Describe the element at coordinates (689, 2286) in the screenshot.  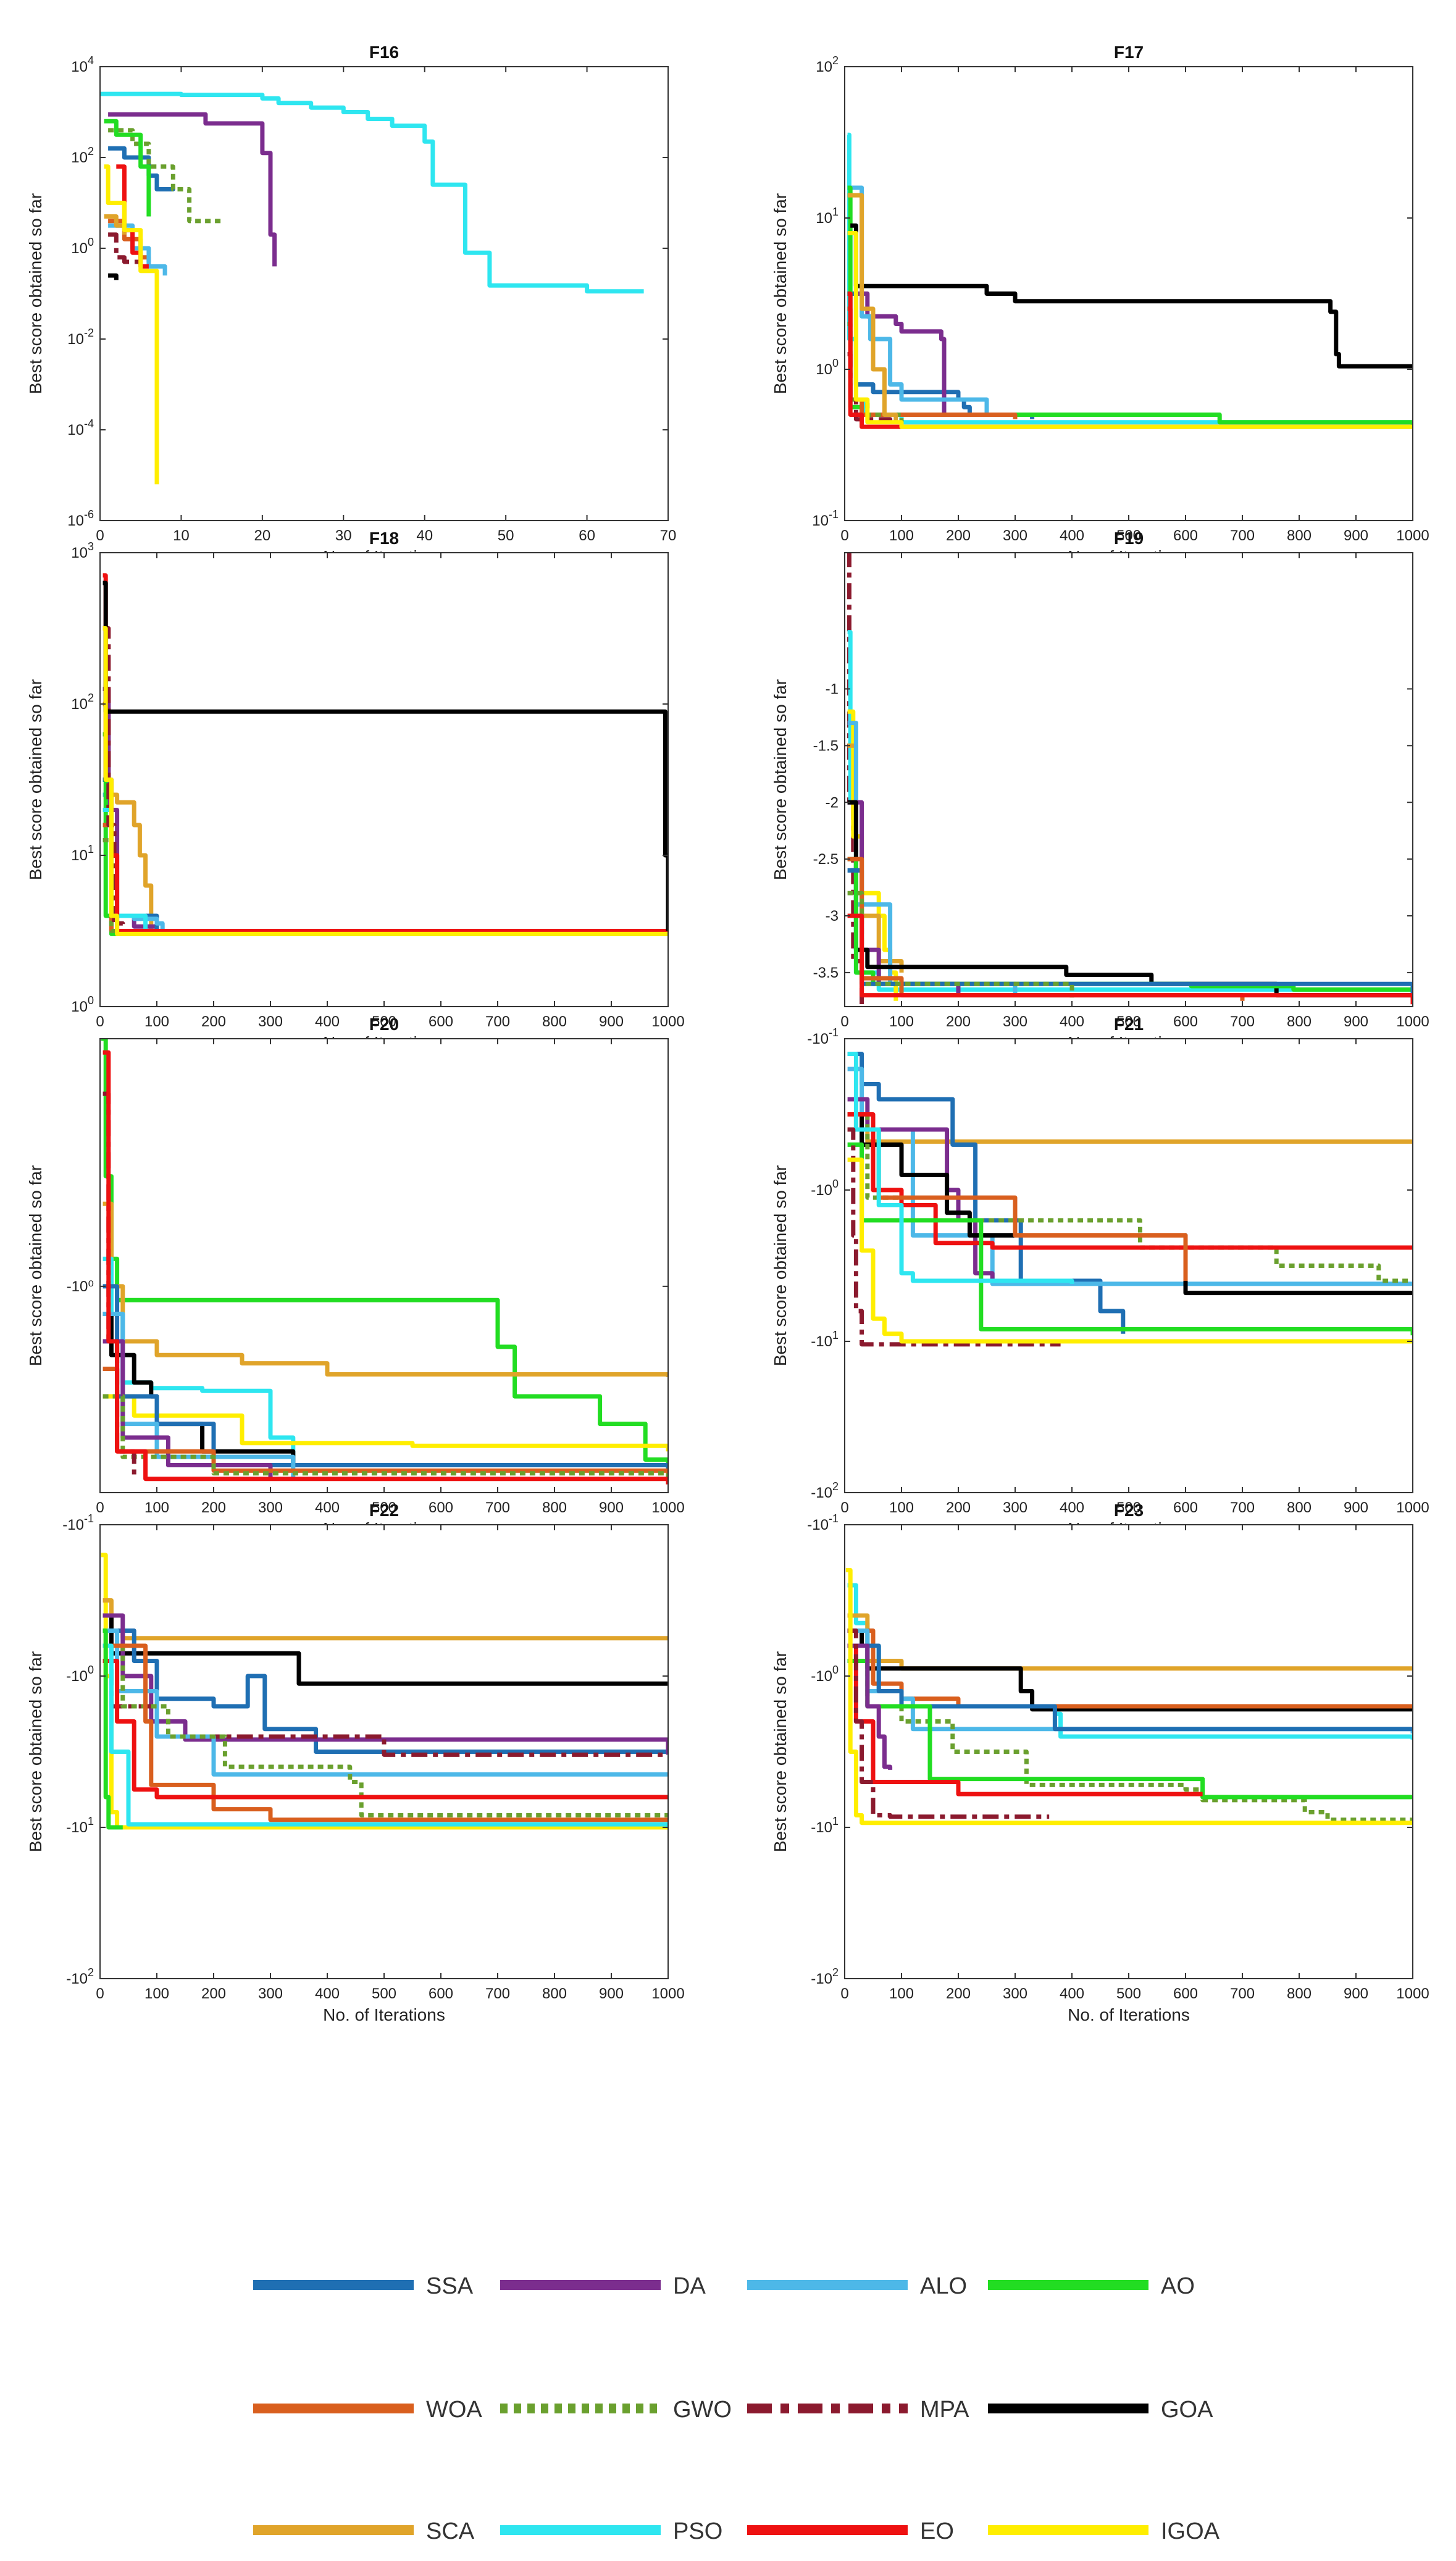
I see `legend-label: DA` at that location.